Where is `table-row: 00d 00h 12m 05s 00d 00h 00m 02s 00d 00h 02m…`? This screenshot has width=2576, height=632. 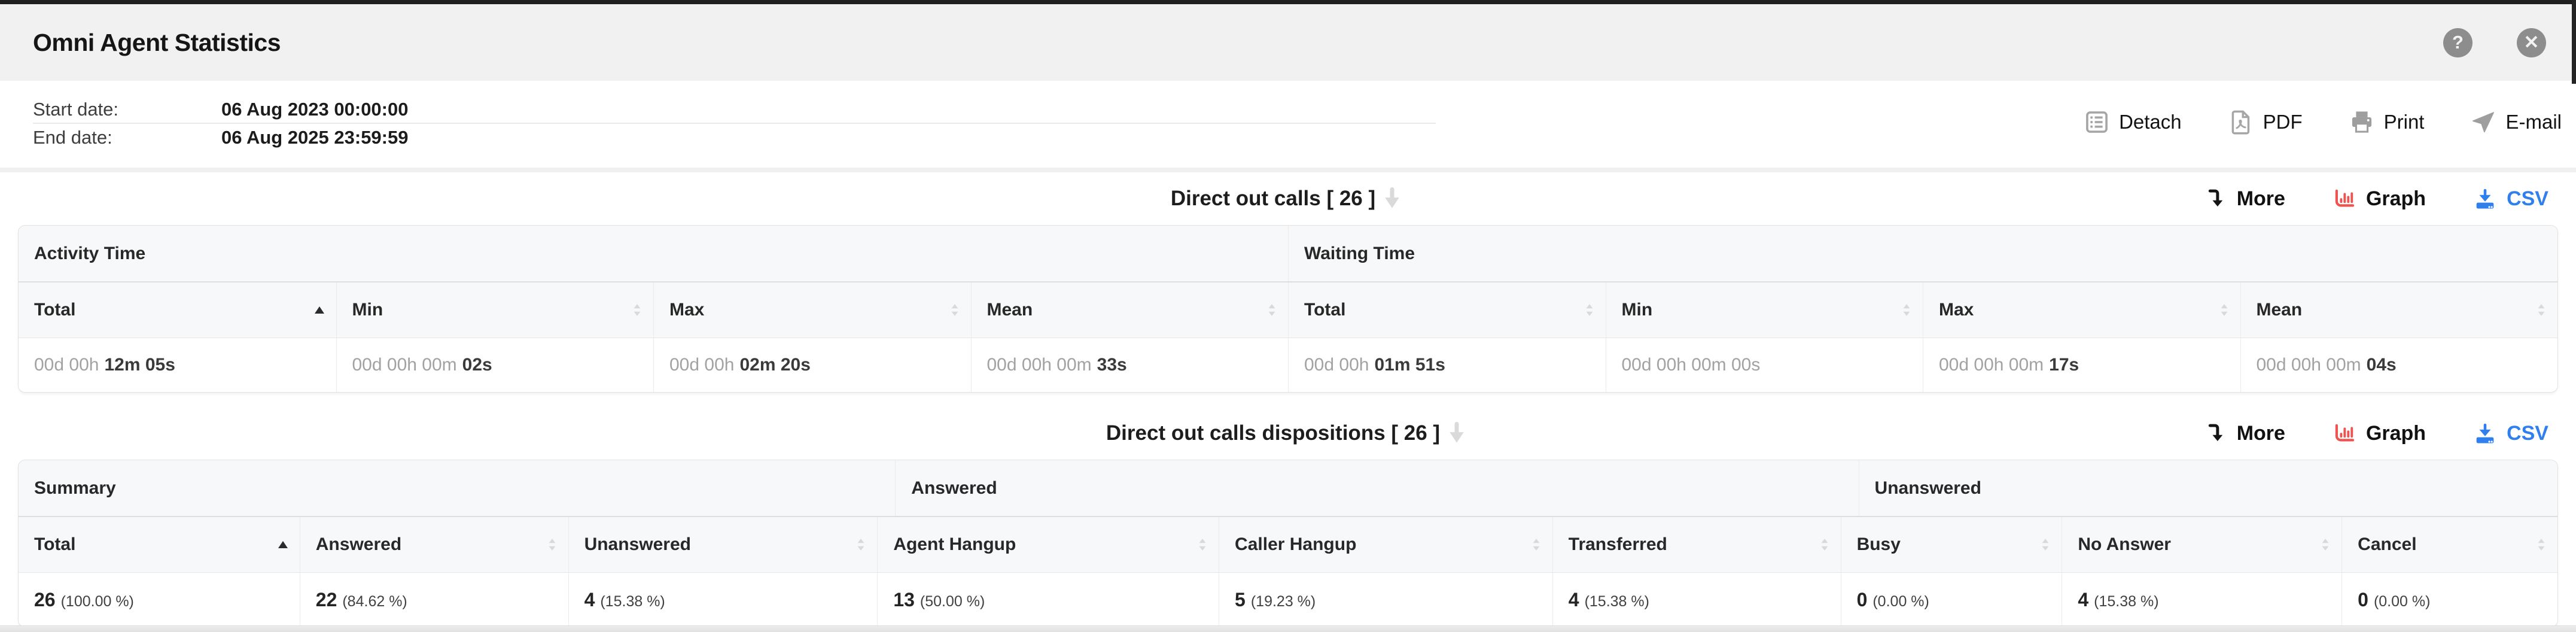 table-row: 00d 00h 12m 05s 00d 00h 00m 02s 00d 00h 02m… is located at coordinates (1288, 365).